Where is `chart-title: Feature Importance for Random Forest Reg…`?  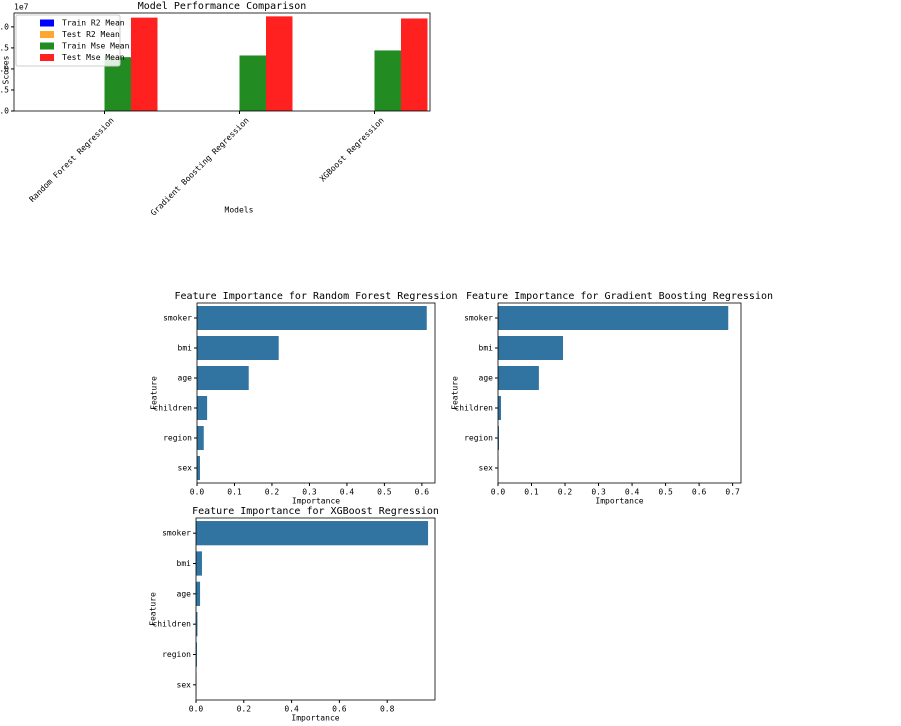
chart-title: Feature Importance for Random Forest Reg… is located at coordinates (316, 296).